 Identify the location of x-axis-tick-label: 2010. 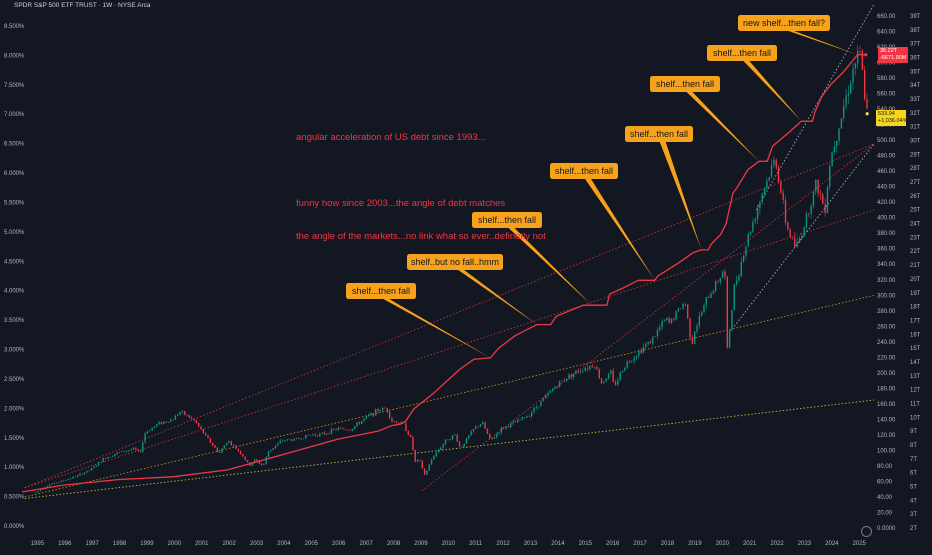
(449, 544).